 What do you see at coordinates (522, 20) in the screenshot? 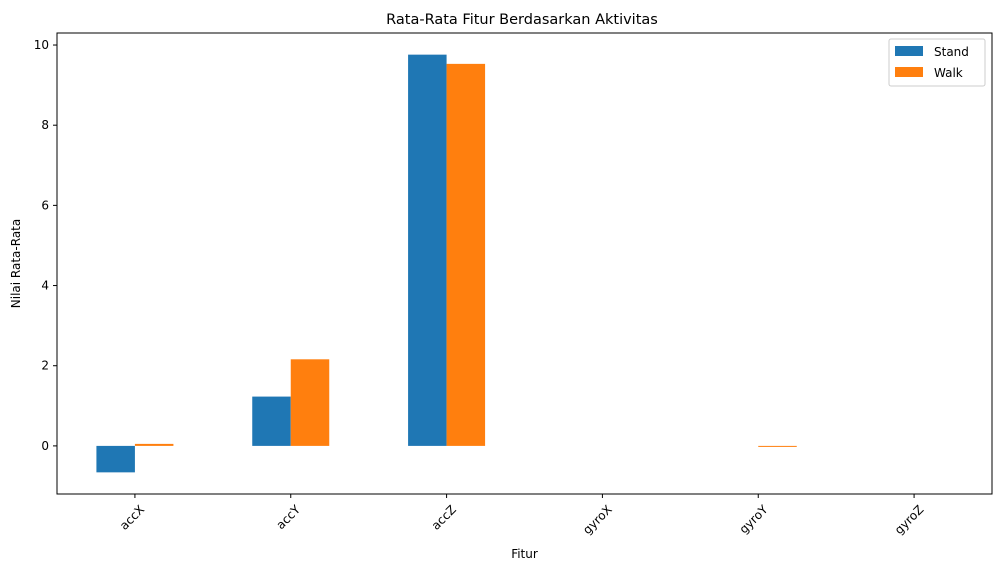
I see `chart-title: Rata-Rata Fitur Berdasarkan Aktivitas` at bounding box center [522, 20].